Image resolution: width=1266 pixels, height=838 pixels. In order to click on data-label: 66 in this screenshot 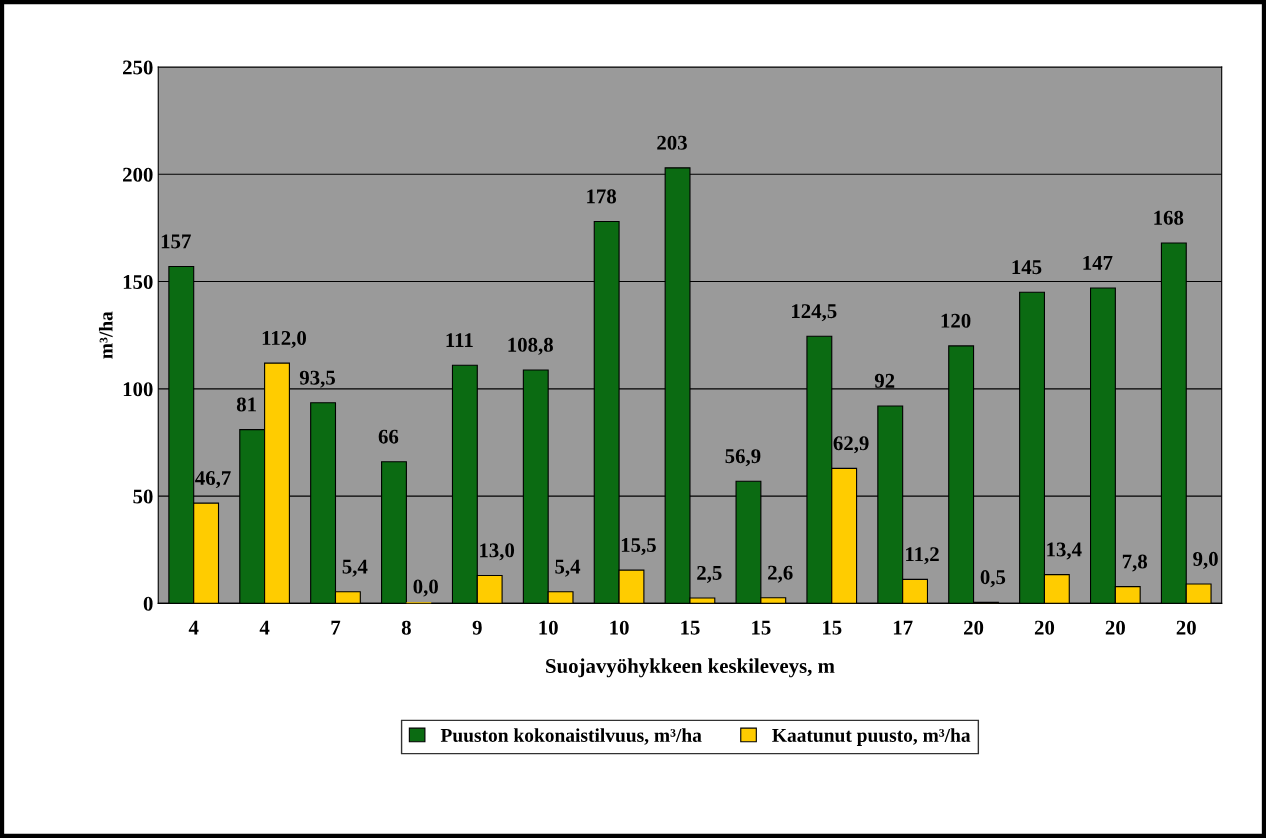, I will do `click(388, 436)`.